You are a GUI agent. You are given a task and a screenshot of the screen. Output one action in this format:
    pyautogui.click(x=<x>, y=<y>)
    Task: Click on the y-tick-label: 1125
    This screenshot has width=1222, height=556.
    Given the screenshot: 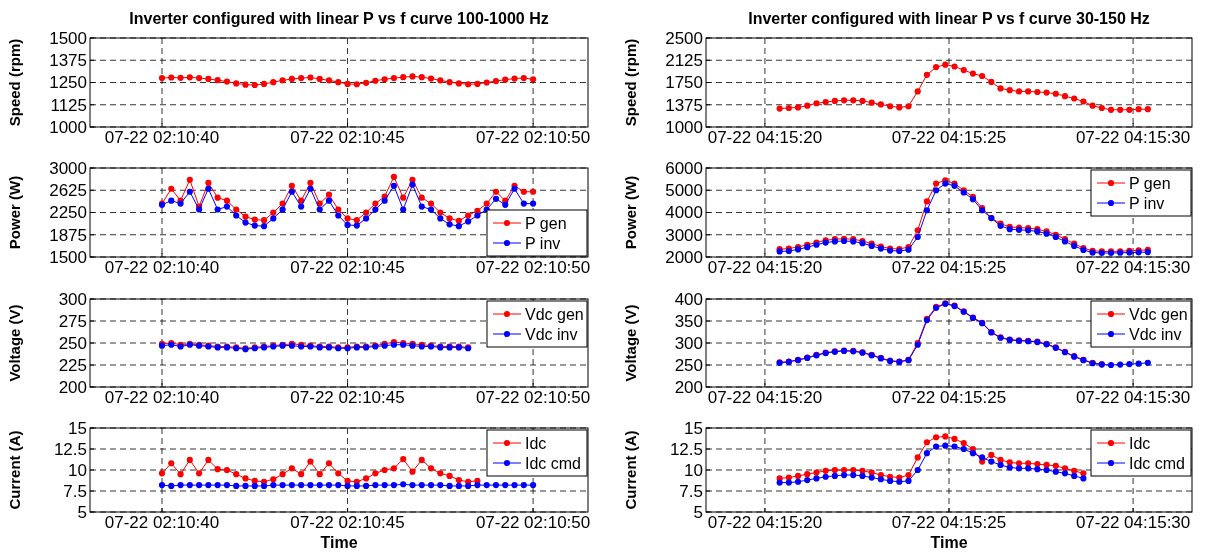 What is the action you would take?
    pyautogui.click(x=68, y=105)
    